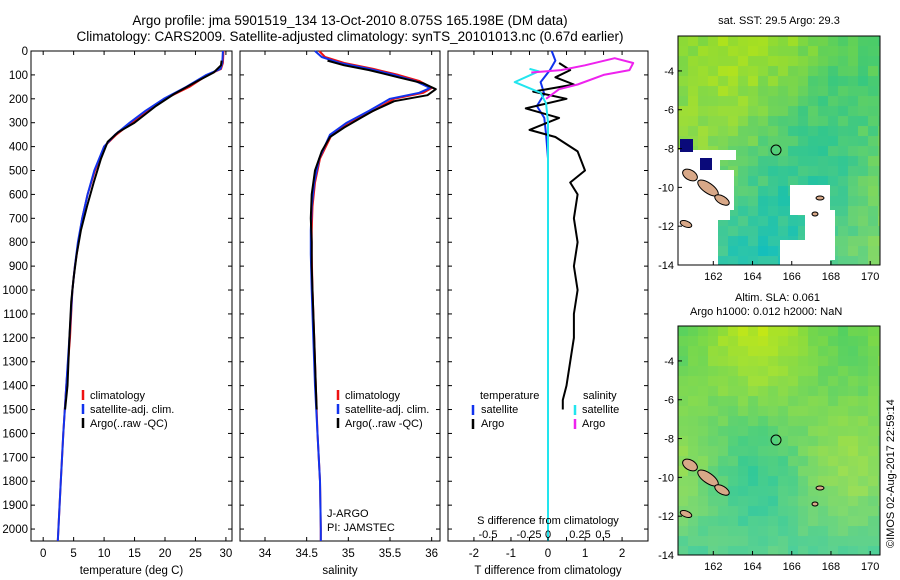  I want to click on xtick-label-temperature: 10, so click(104, 554).